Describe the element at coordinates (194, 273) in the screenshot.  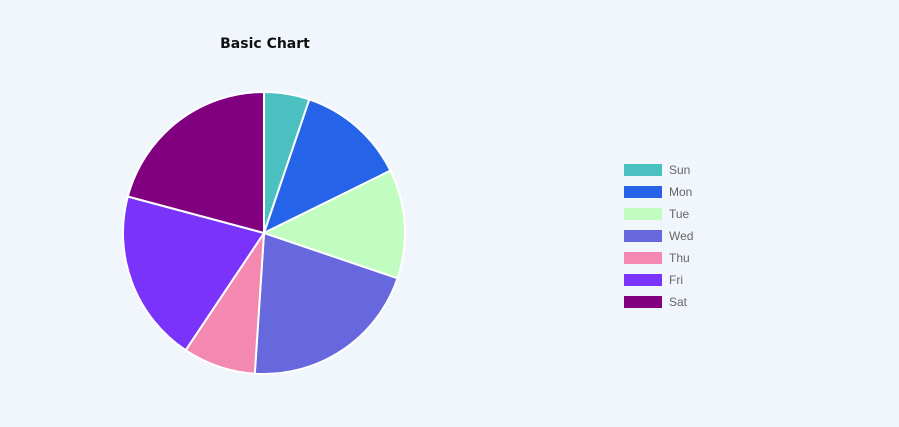
I see `pie-slice-fri` at that location.